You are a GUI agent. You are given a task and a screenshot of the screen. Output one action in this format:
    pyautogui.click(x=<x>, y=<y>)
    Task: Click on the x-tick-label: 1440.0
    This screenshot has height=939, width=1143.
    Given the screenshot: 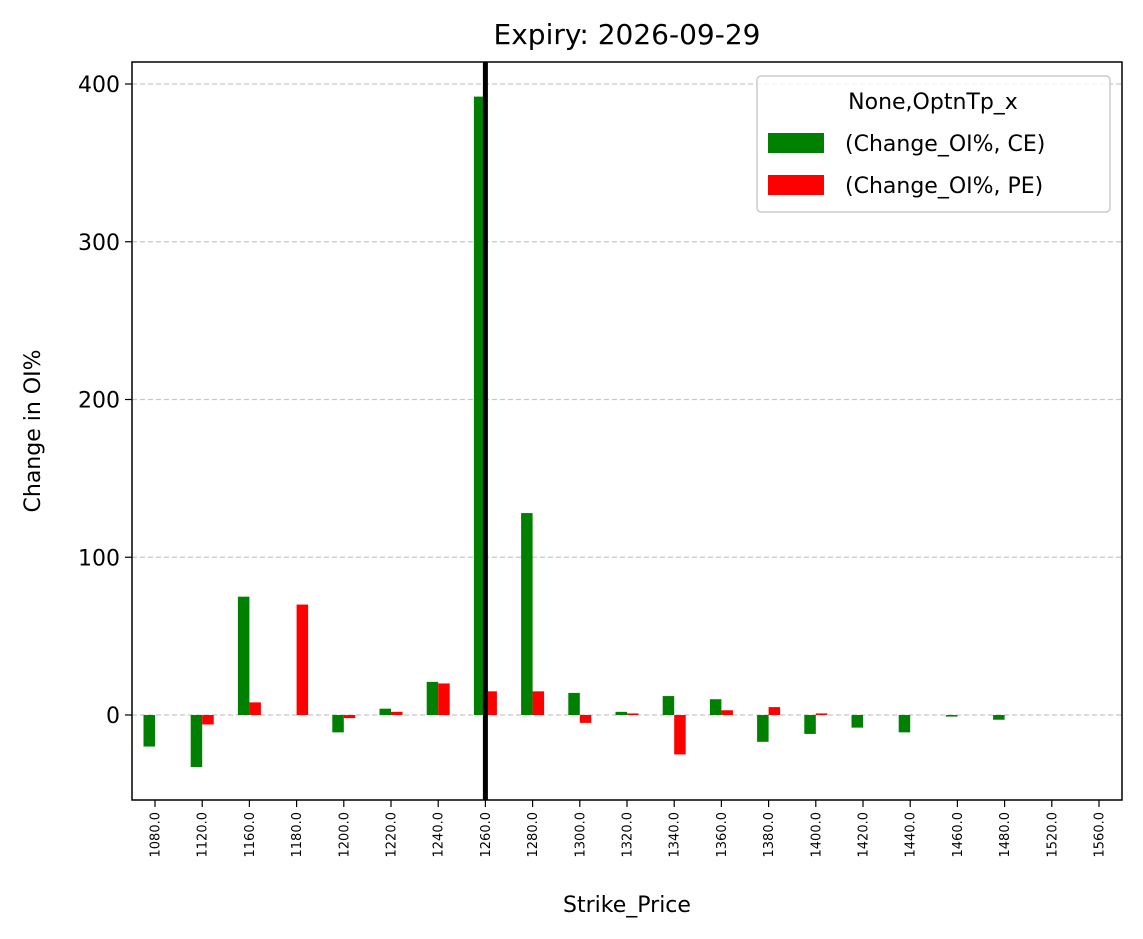 What is the action you would take?
    pyautogui.click(x=911, y=835)
    